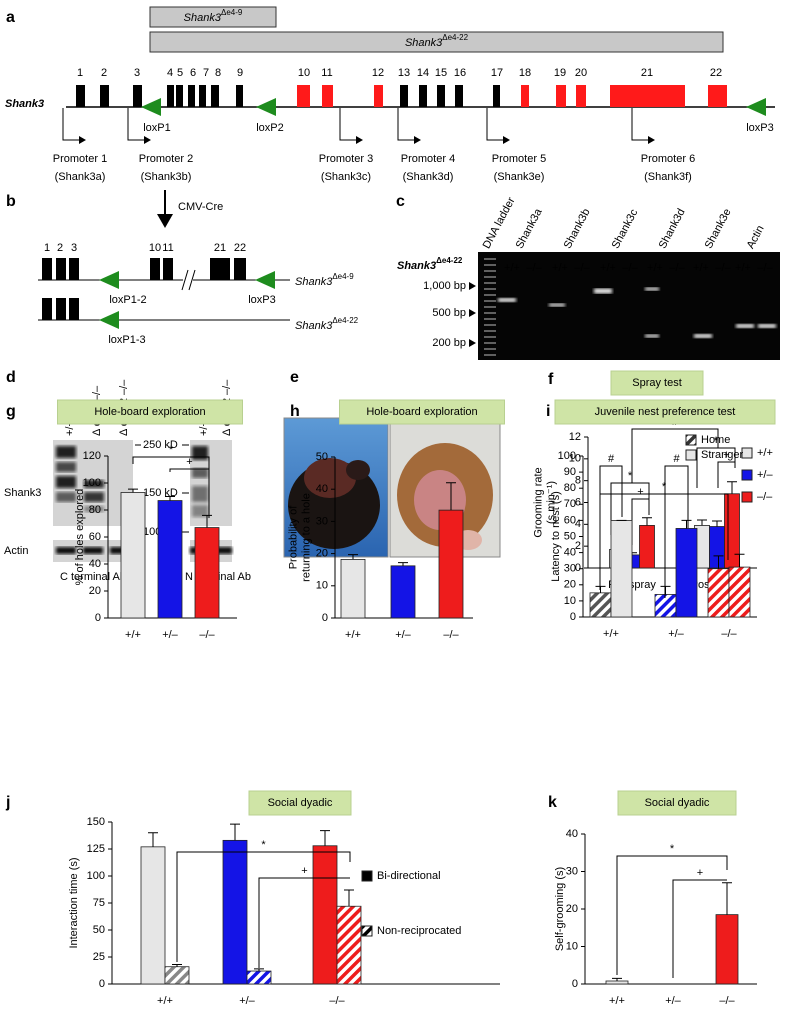  Describe the element at coordinates (630, 268) in the screenshot. I see `genotype-label: –/–` at that location.